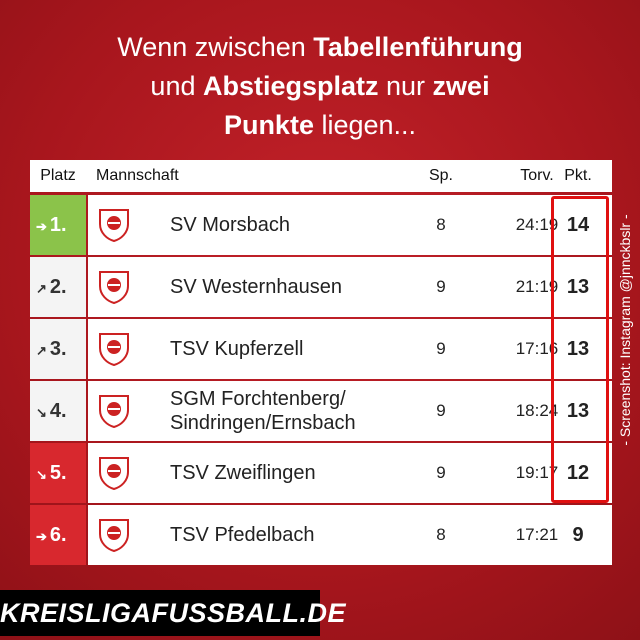 The image size is (640, 640). I want to click on team-name: TSV Pfedelbach, so click(285, 535).